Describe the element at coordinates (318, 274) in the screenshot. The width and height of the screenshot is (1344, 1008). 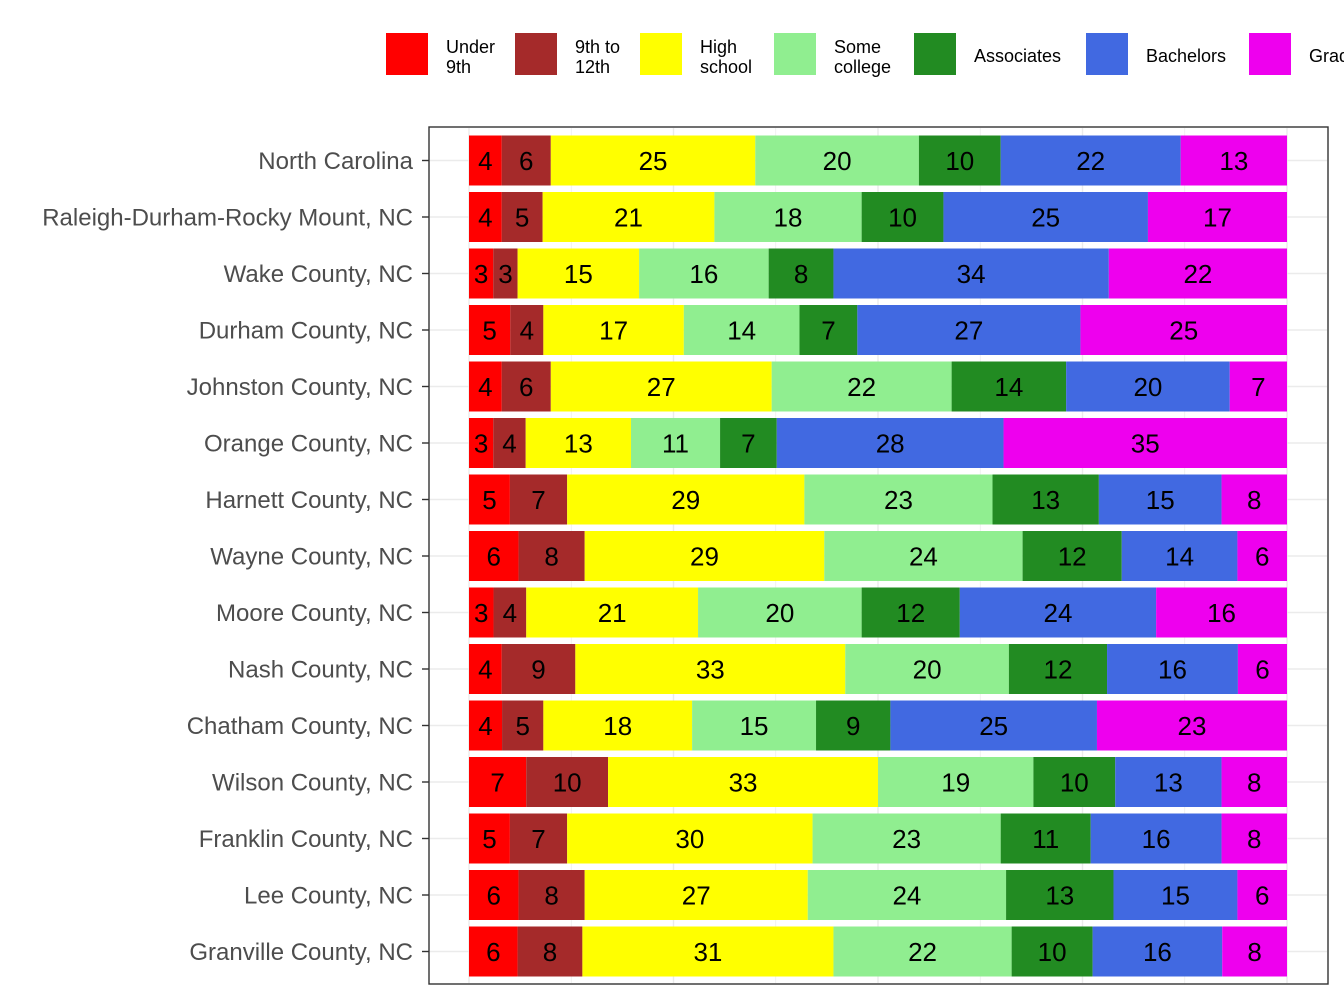
I see `y-tick-label: Wake County, NC` at that location.